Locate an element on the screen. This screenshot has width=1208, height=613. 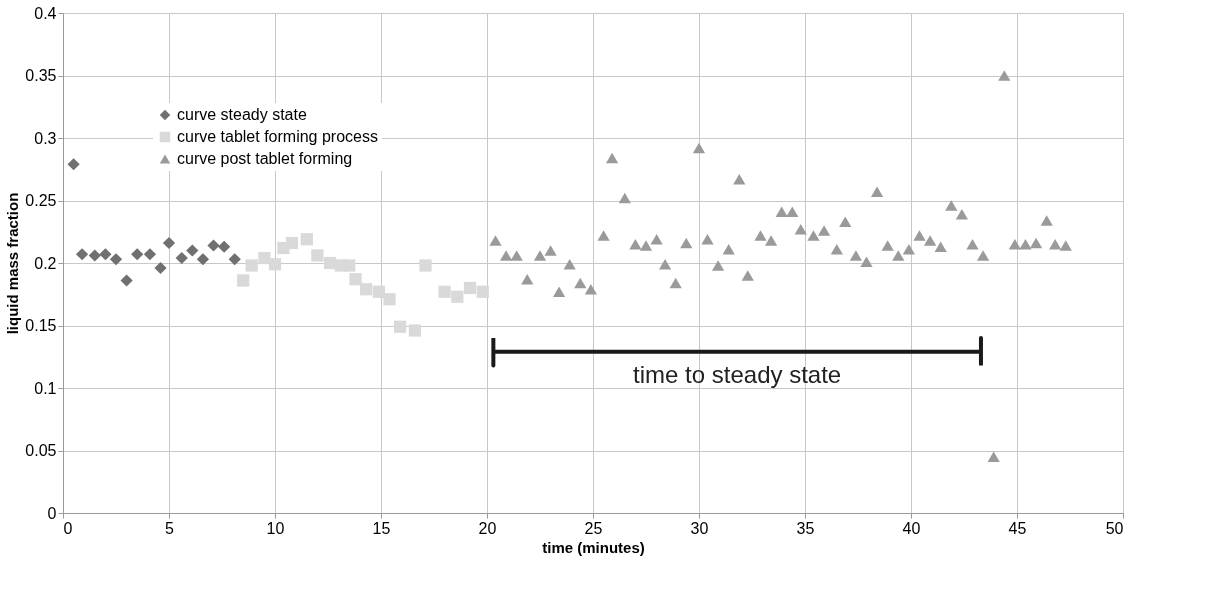
y-tick-label: 0 is located at coordinates (52, 513).